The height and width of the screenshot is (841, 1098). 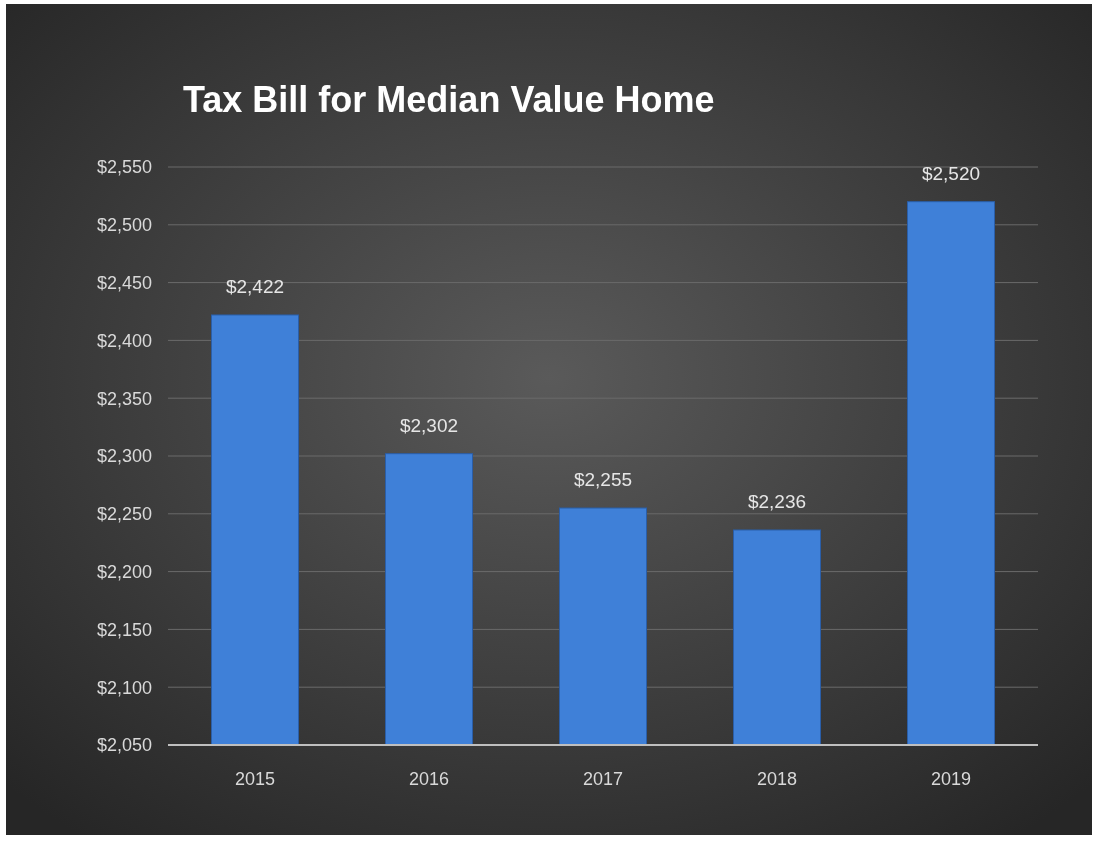 What do you see at coordinates (124, 167) in the screenshot?
I see `y-tick-label: $2,550` at bounding box center [124, 167].